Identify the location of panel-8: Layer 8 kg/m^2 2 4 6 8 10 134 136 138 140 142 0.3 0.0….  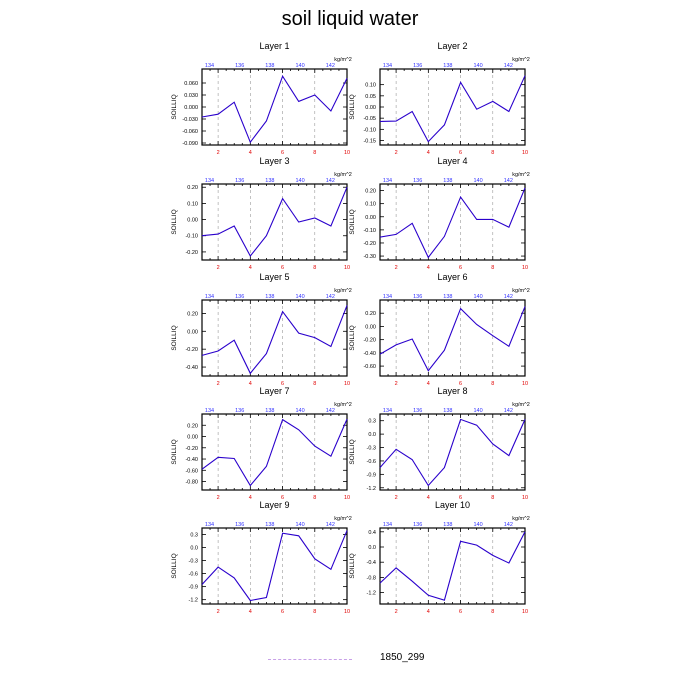
(439, 443).